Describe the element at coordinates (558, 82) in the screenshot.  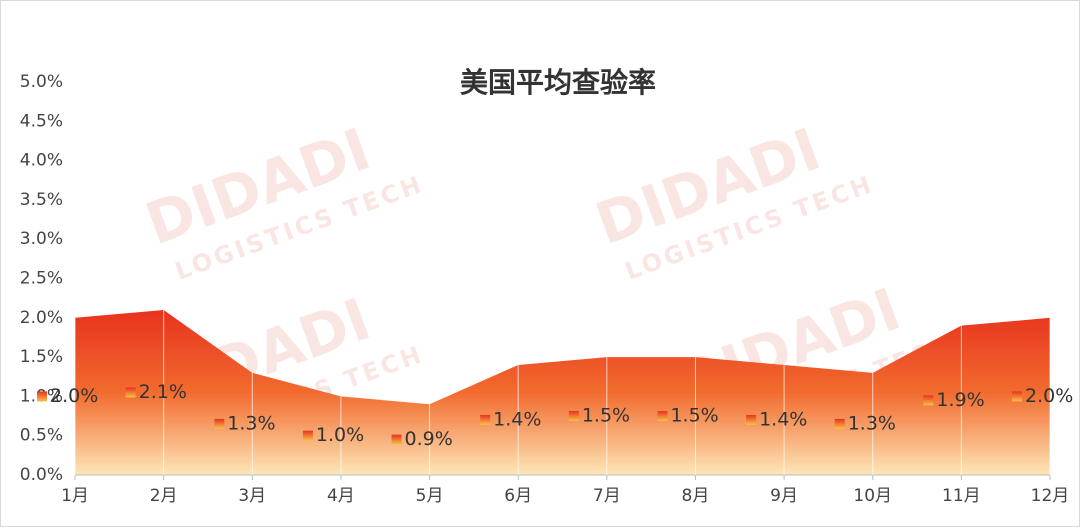
I see `chart-title: 美国平均查验率` at that location.